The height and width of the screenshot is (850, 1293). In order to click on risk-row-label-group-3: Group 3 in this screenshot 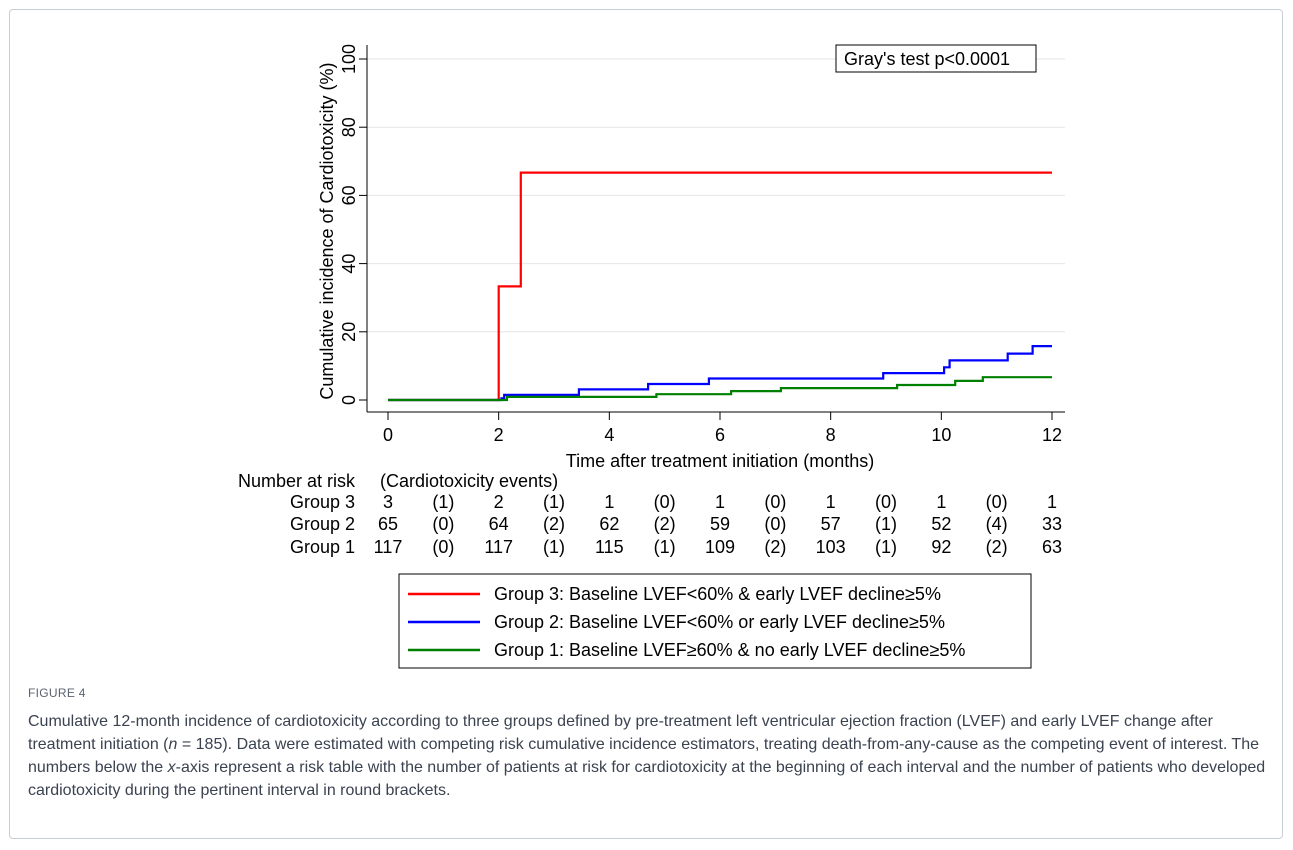, I will do `click(322, 502)`.